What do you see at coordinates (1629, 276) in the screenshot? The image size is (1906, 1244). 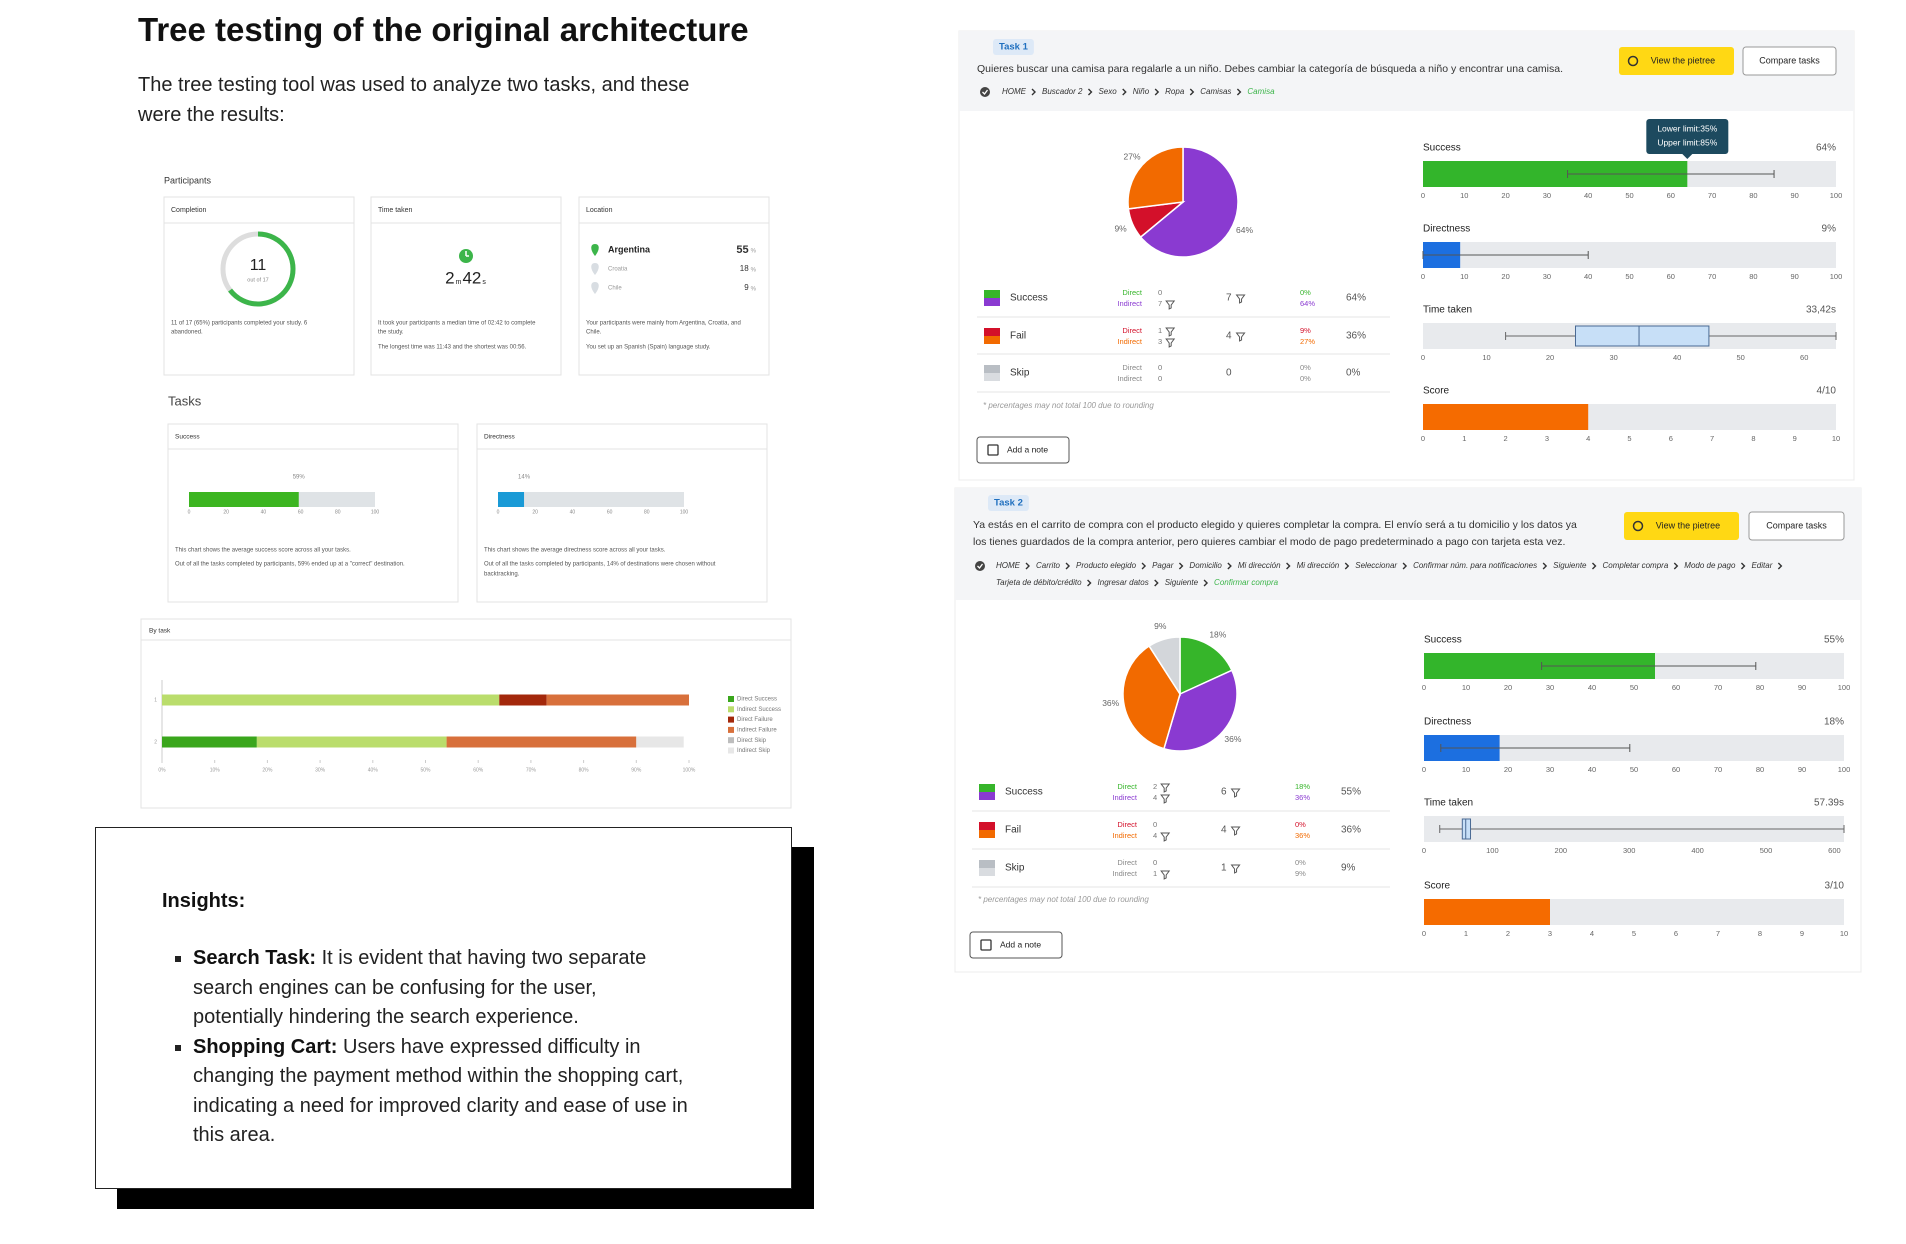 I see `x-tick-label: 50` at bounding box center [1629, 276].